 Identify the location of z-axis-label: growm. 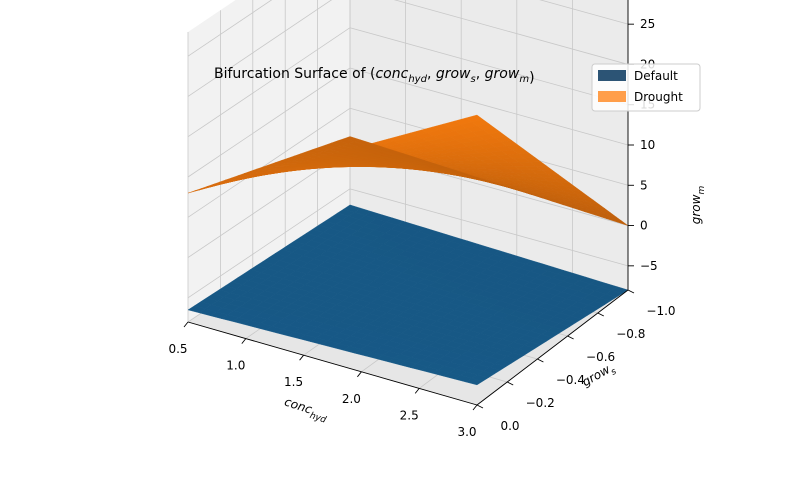
(698, 205).